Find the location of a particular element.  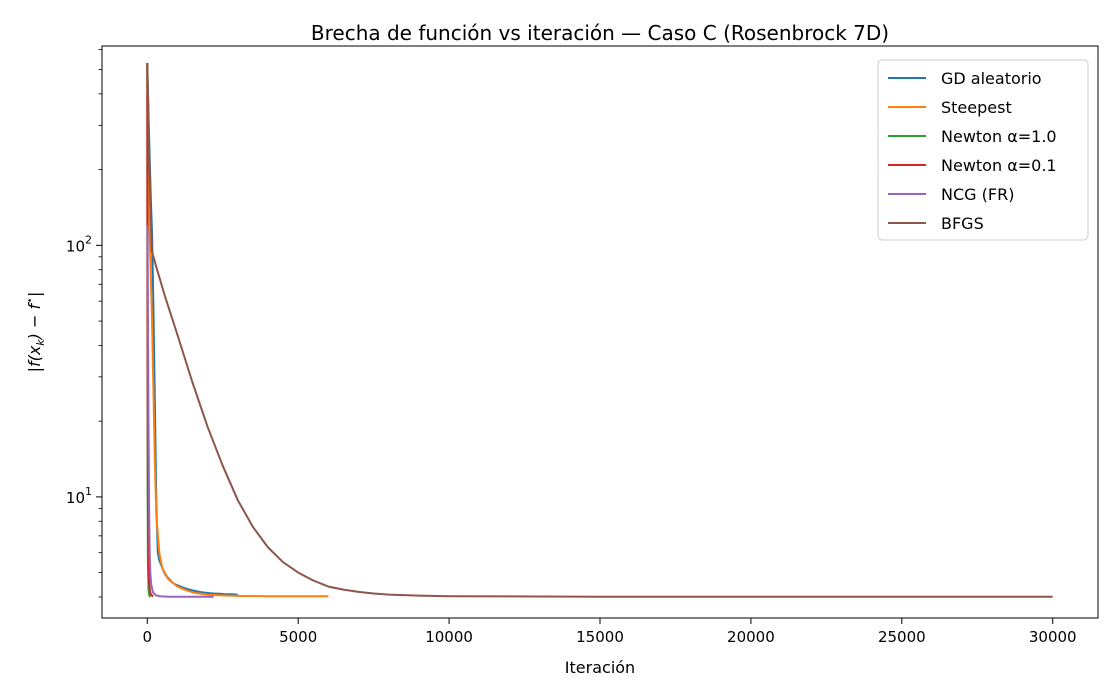

x-axis: 0 5000 10000 15000 20000 25000 30000 is located at coordinates (609, 632).